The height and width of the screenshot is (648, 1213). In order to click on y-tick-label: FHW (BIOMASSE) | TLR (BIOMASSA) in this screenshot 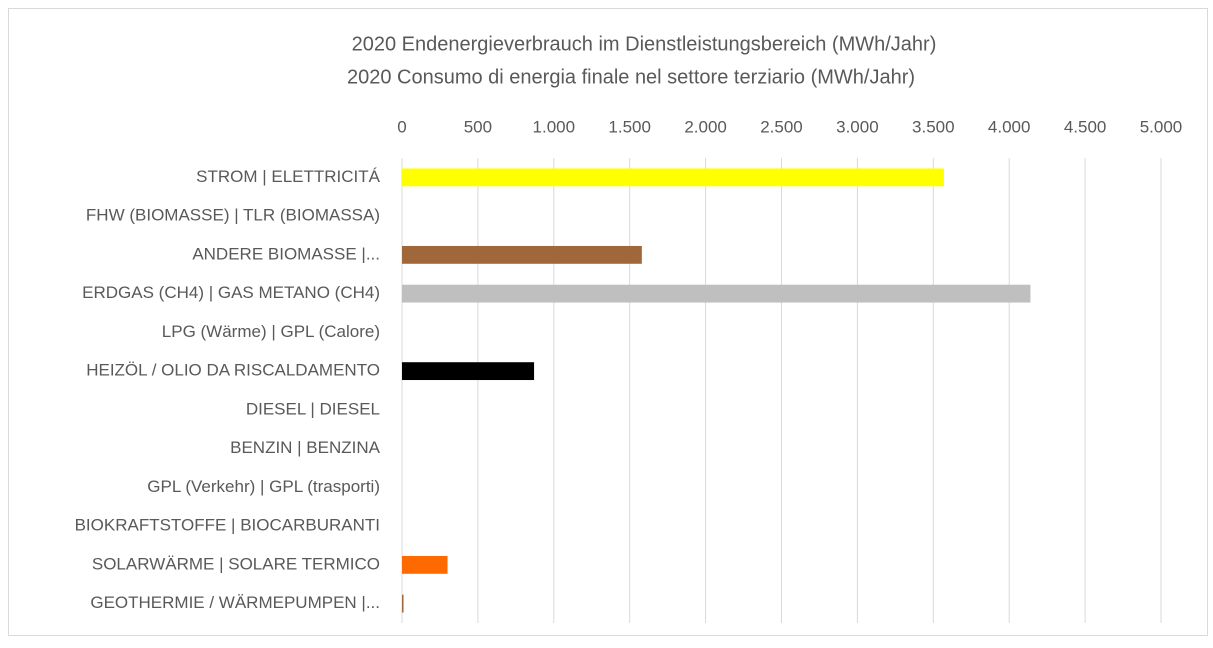, I will do `click(233, 215)`.